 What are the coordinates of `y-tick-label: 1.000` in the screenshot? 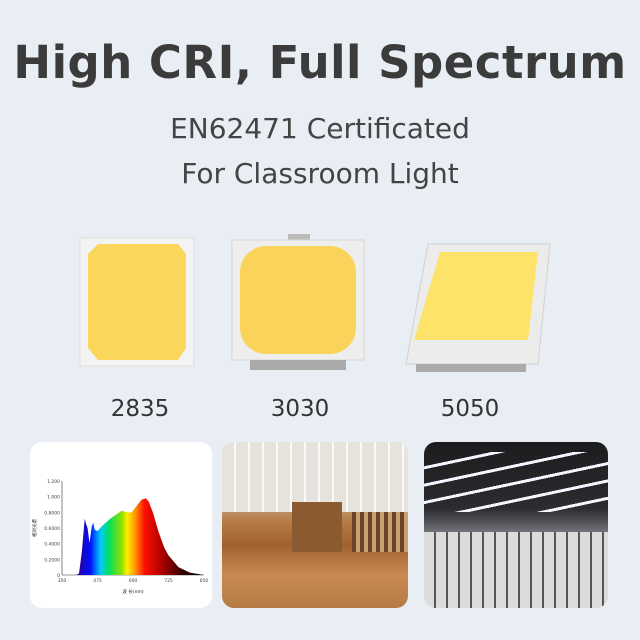 It's located at (53, 498).